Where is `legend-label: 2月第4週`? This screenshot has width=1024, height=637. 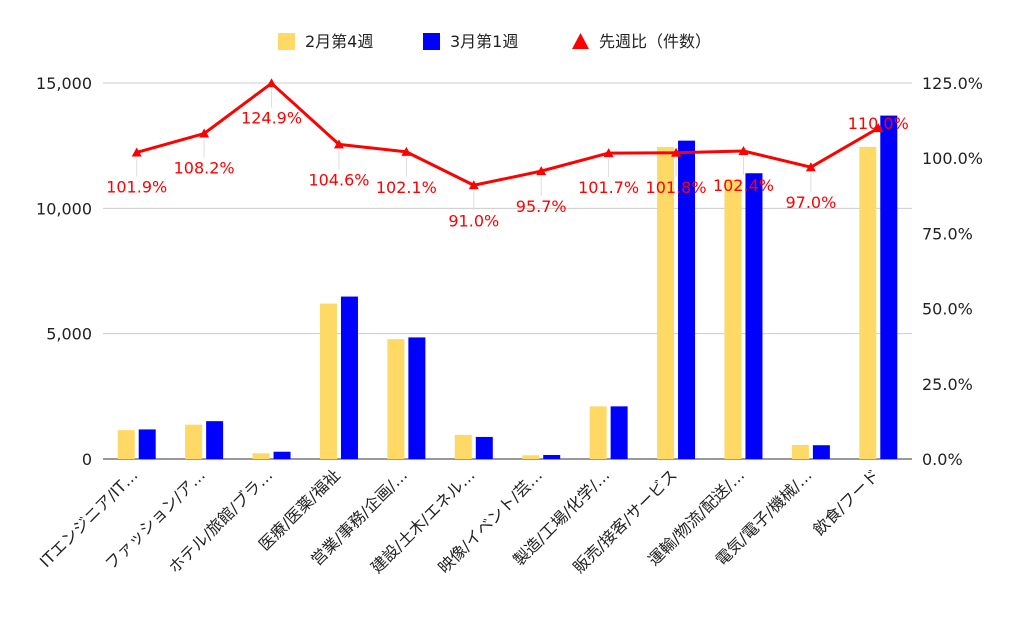 legend-label: 2月第4週 is located at coordinates (339, 41).